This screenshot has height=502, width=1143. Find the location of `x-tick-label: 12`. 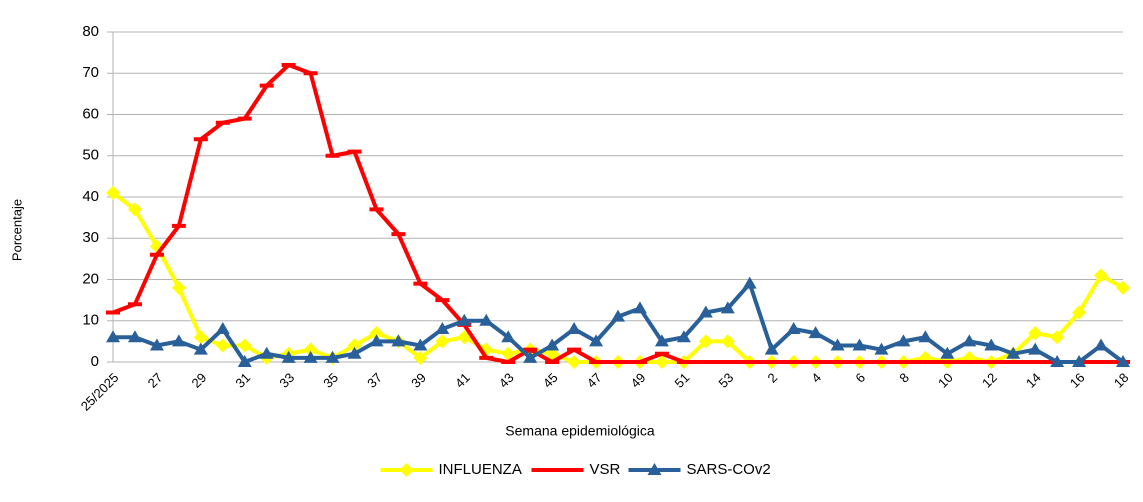

x-tick-label: 12 is located at coordinates (989, 380).